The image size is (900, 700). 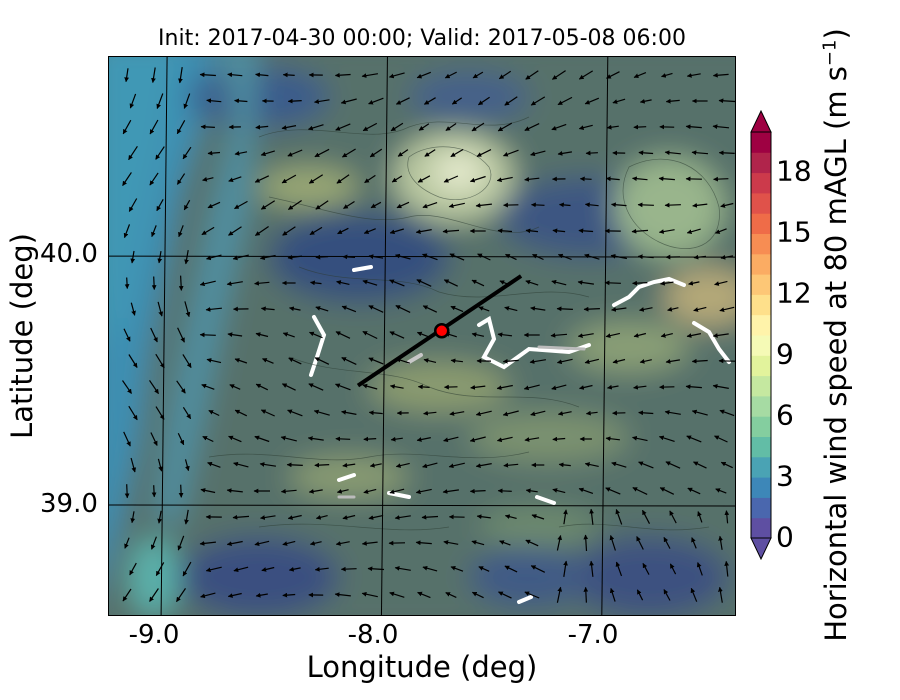 What do you see at coordinates (836, 335) in the screenshot?
I see `colorbar-label: Horizontal wind speed at 80 mAGL (m s−1)` at bounding box center [836, 335].